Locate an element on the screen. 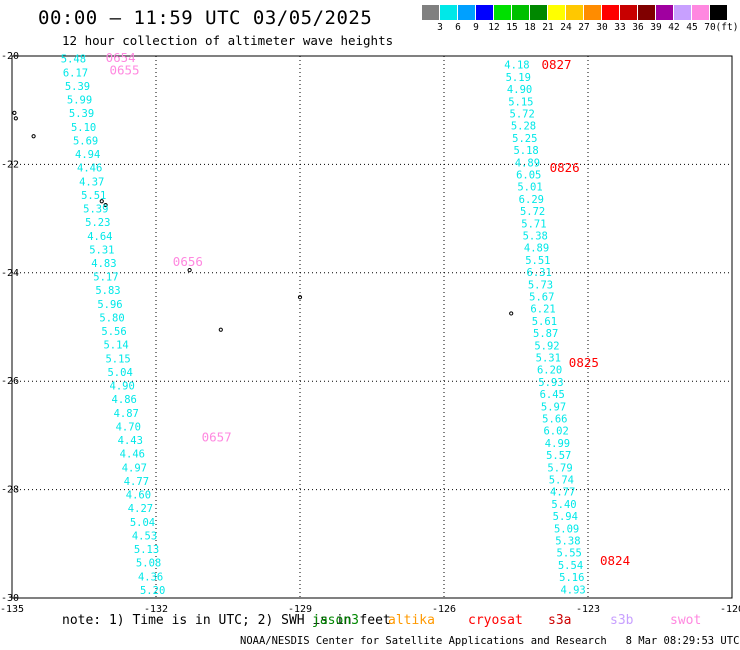  wave-height-point: 4.89 is located at coordinates (536, 249).